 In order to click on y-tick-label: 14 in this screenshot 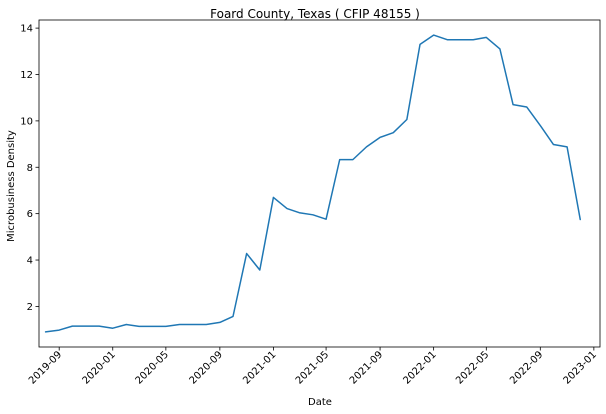, I will do `click(26, 29)`.